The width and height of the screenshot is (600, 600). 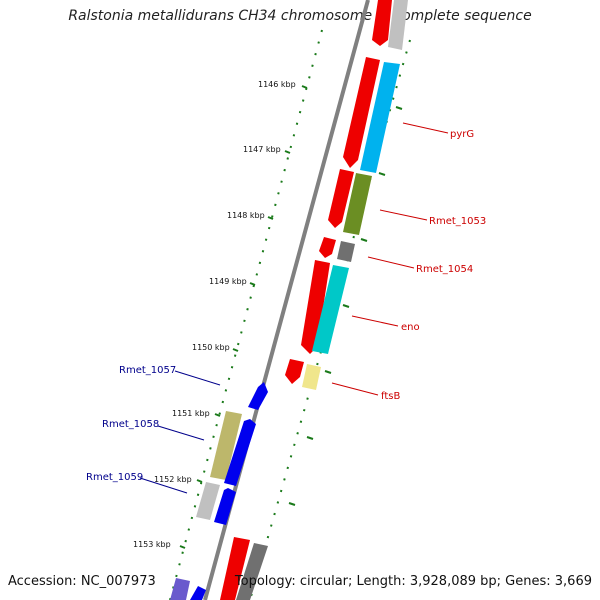 What do you see at coordinates (398, 25) in the screenshot?
I see `gene-feature-top` at bounding box center [398, 25].